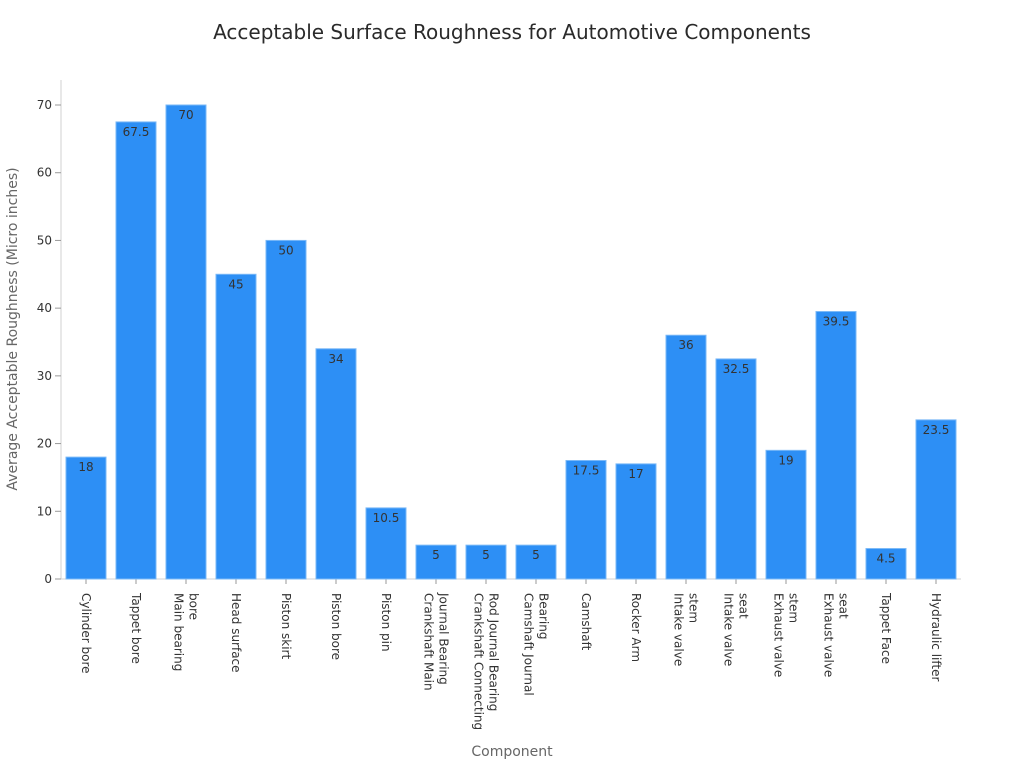 The height and width of the screenshot is (768, 1024). I want to click on bar-value-label: 4.5, so click(885, 559).